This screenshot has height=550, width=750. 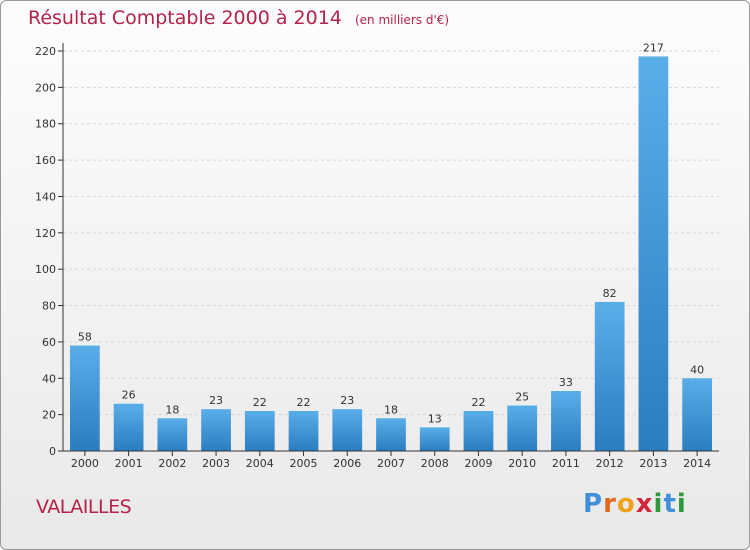 What do you see at coordinates (45, 160) in the screenshot?
I see `y-tick-label: 160` at bounding box center [45, 160].